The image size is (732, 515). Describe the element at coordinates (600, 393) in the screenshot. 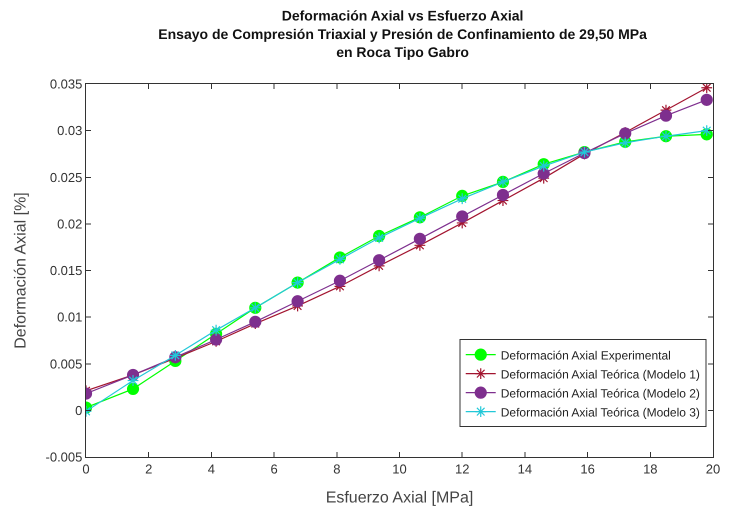

I see `legend-label: Deformación Axial Teórica (Modelo 2)` at that location.